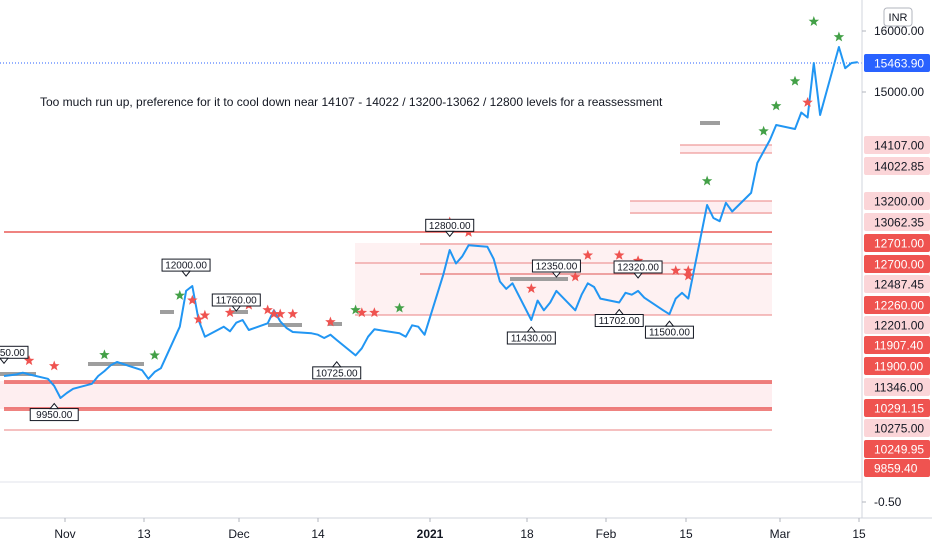  I want to click on level-badge-label: 13200.00, so click(899, 202).